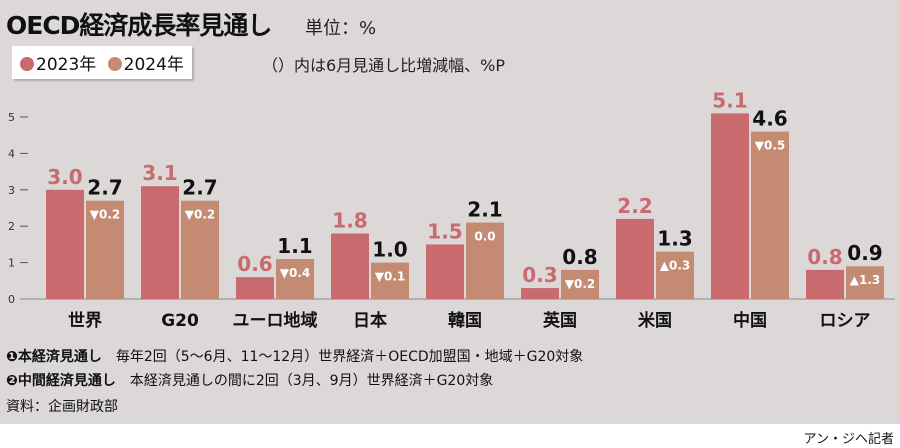 The width and height of the screenshot is (900, 448). Describe the element at coordinates (66, 65) in the screenshot. I see `legend-2023: 2023年` at that location.